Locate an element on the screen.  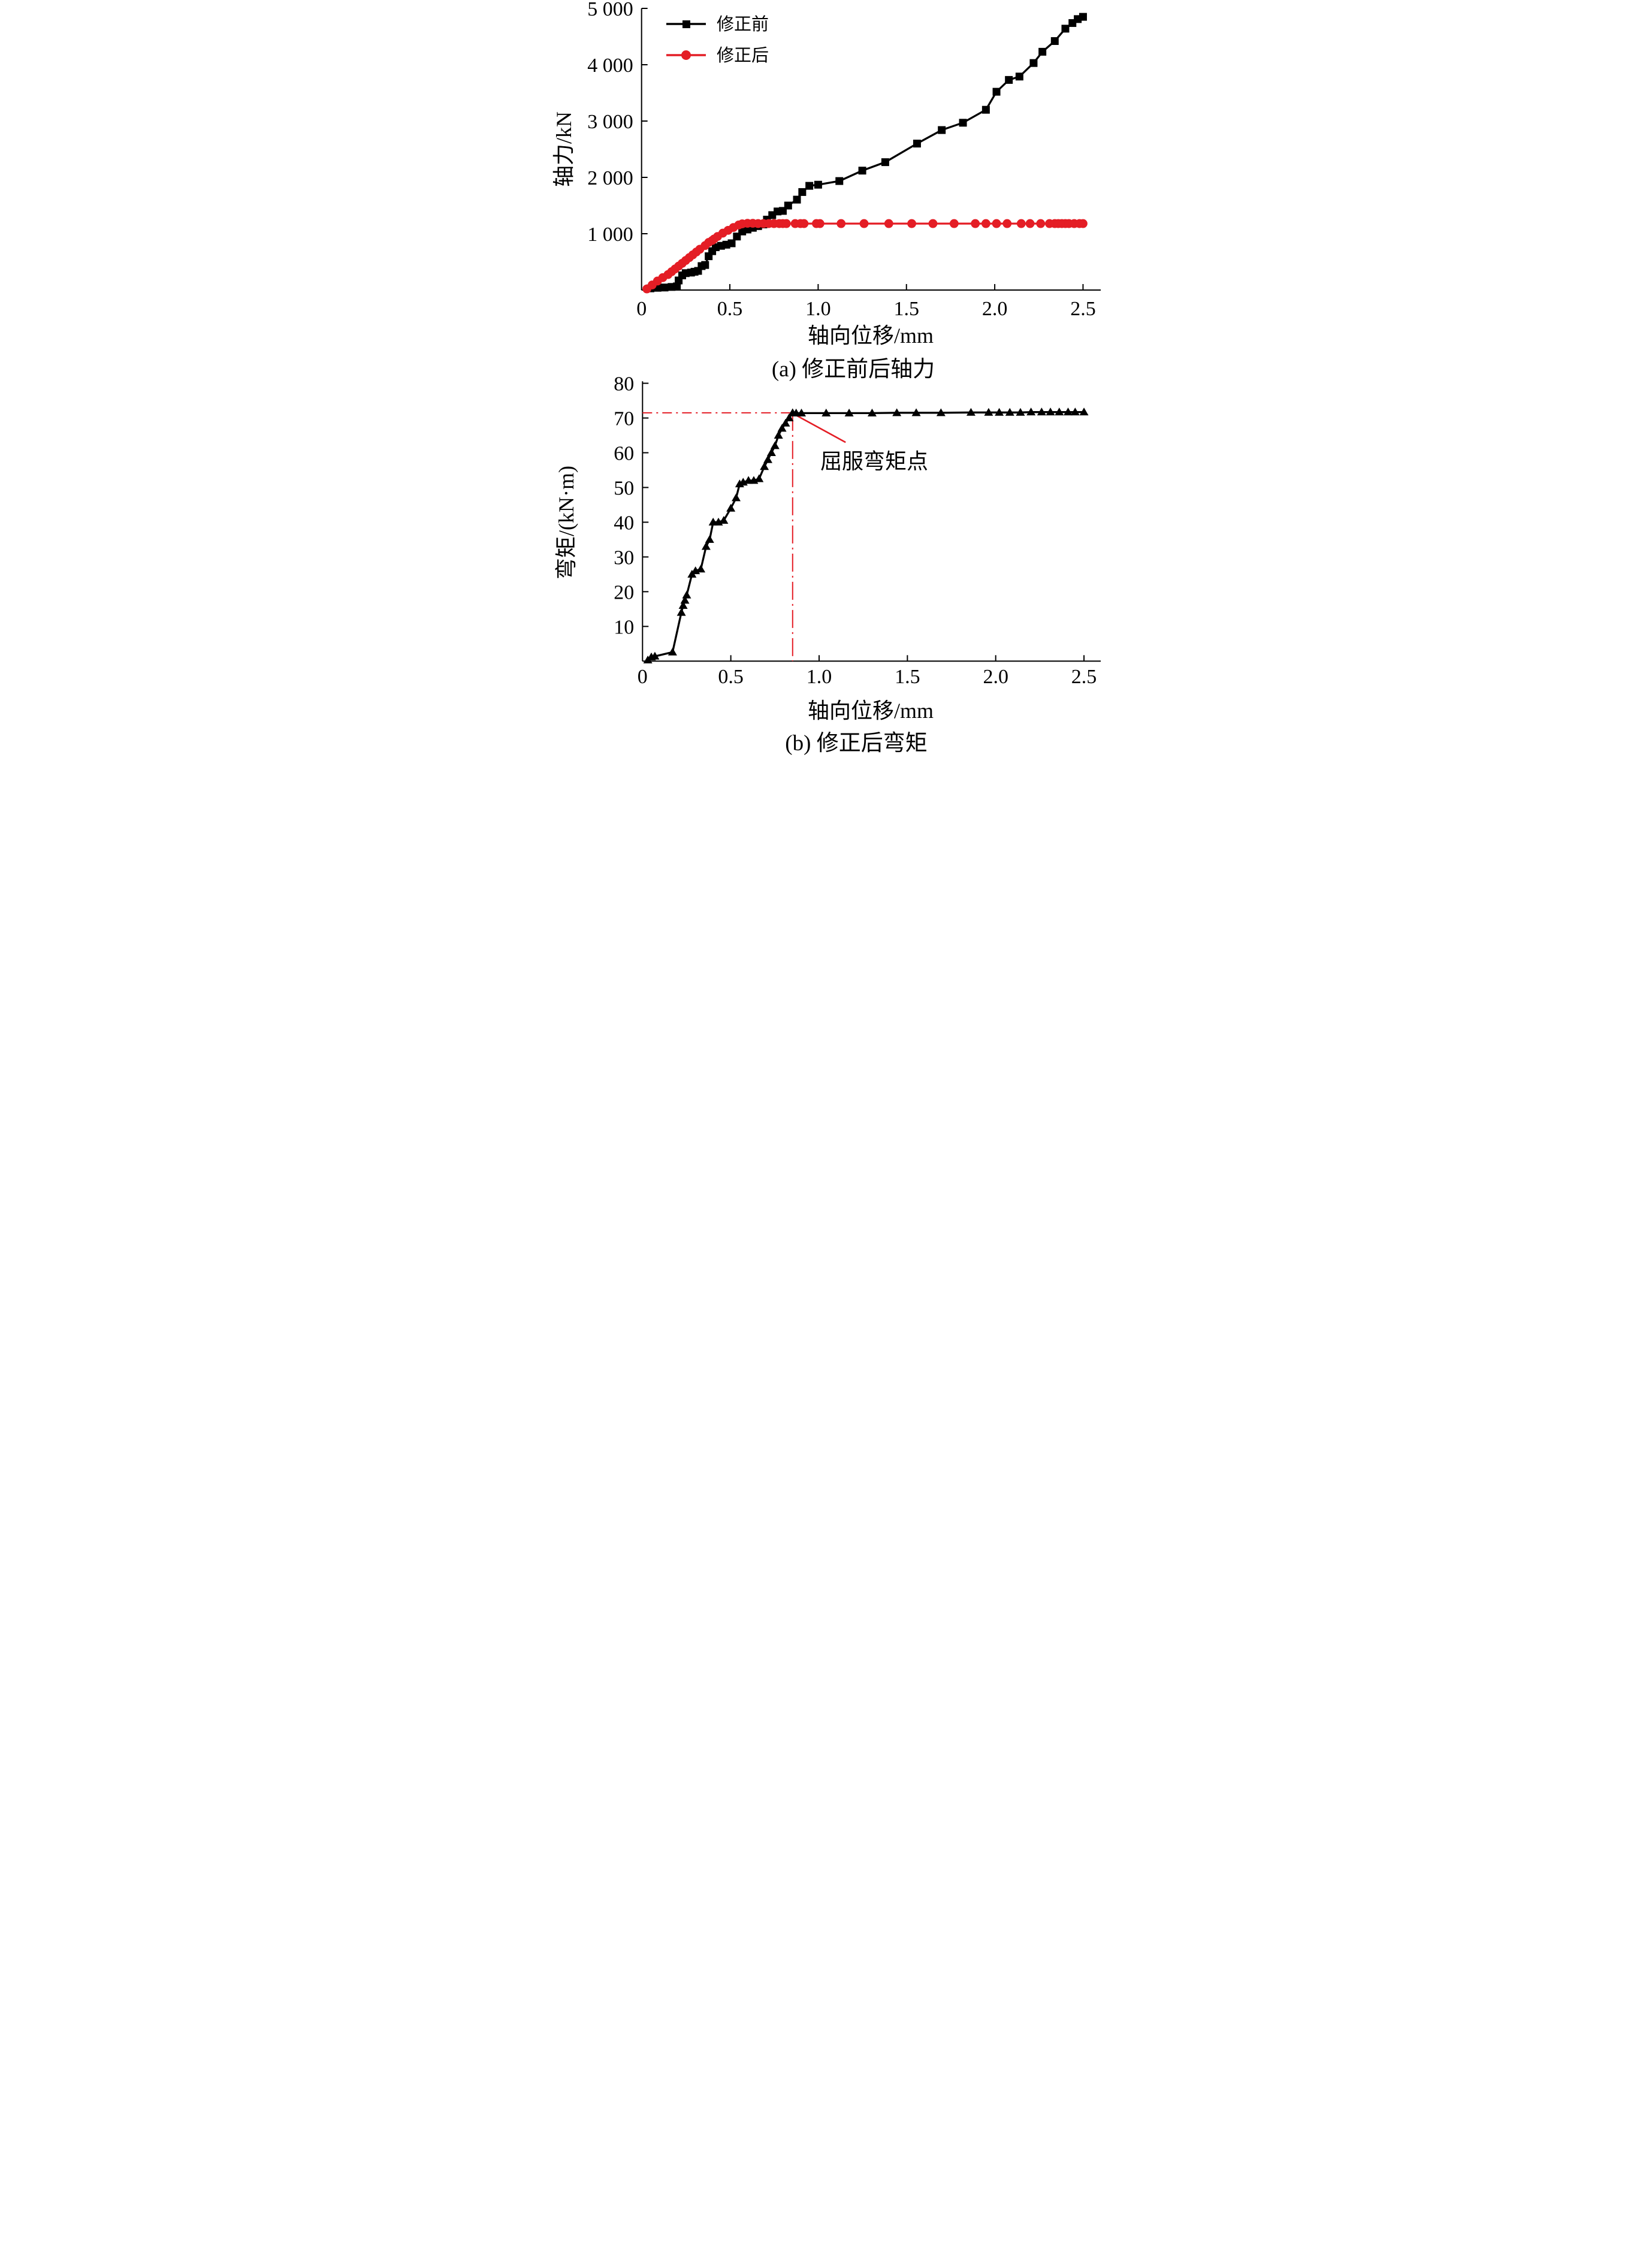
chart-a-x-axis-title: 轴向位移/mm is located at coordinates (871, 336).